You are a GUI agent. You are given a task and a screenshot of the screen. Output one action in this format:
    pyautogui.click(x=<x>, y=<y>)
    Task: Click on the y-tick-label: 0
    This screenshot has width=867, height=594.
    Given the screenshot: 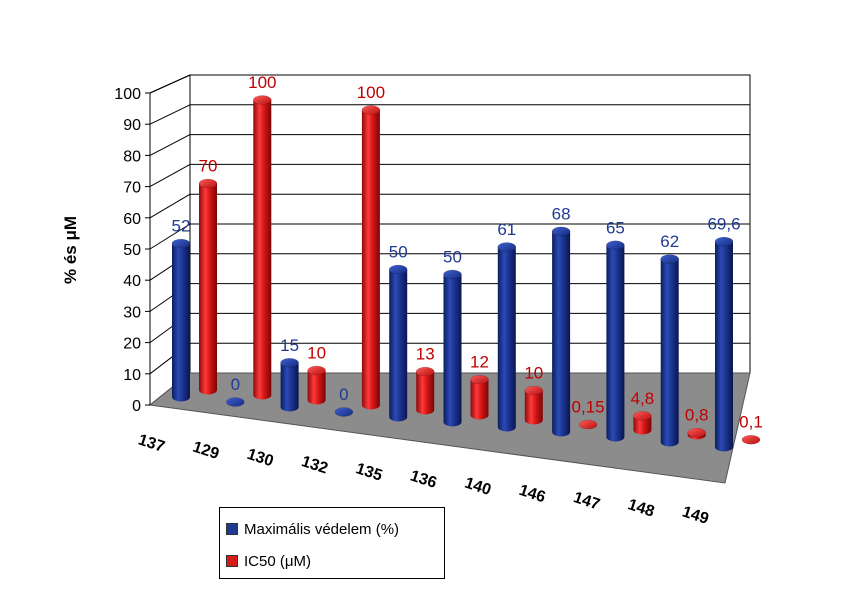 What is the action you would take?
    pyautogui.click(x=136, y=406)
    